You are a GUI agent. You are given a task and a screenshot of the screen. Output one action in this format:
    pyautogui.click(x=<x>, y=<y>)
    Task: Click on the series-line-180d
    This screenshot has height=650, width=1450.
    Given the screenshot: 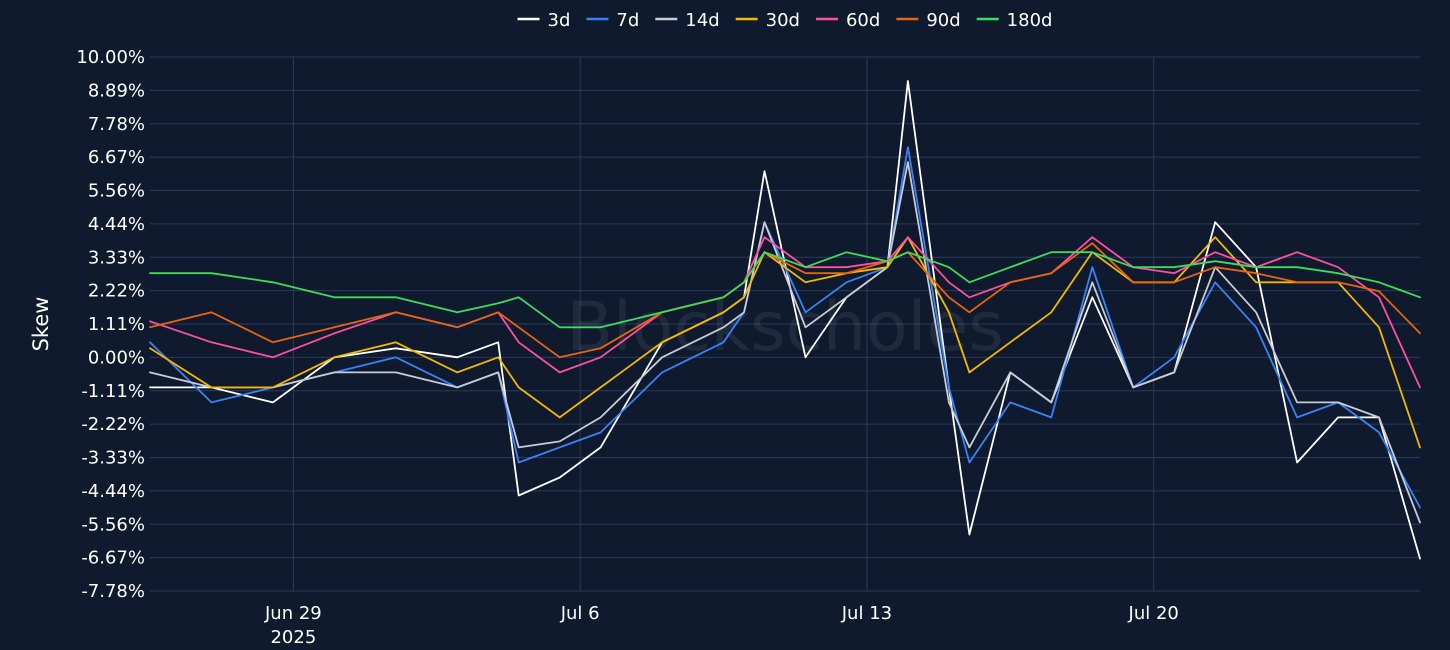 What is the action you would take?
    pyautogui.click(x=785, y=290)
    